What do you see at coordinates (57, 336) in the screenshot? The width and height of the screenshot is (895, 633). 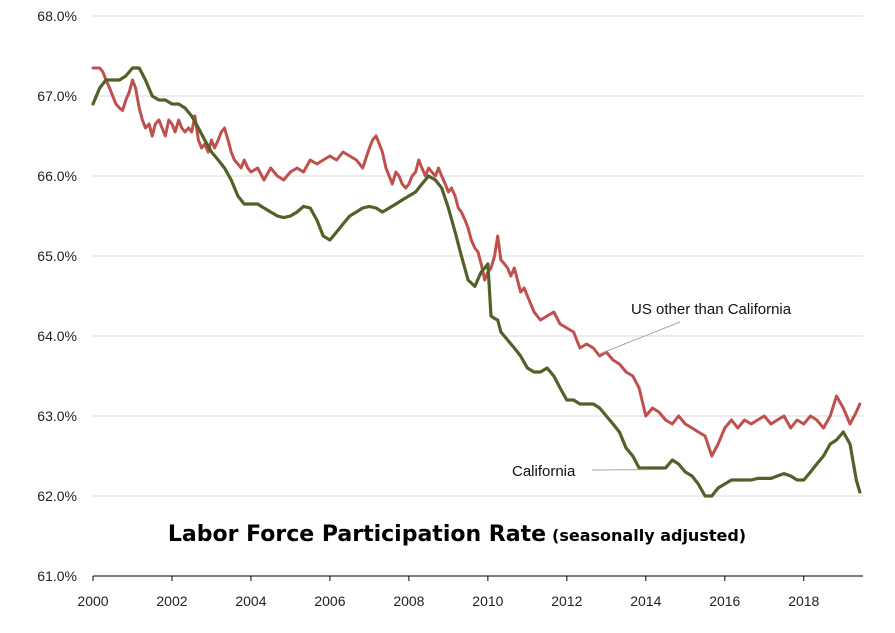 I see `y-tick-label: 64.0%` at bounding box center [57, 336].